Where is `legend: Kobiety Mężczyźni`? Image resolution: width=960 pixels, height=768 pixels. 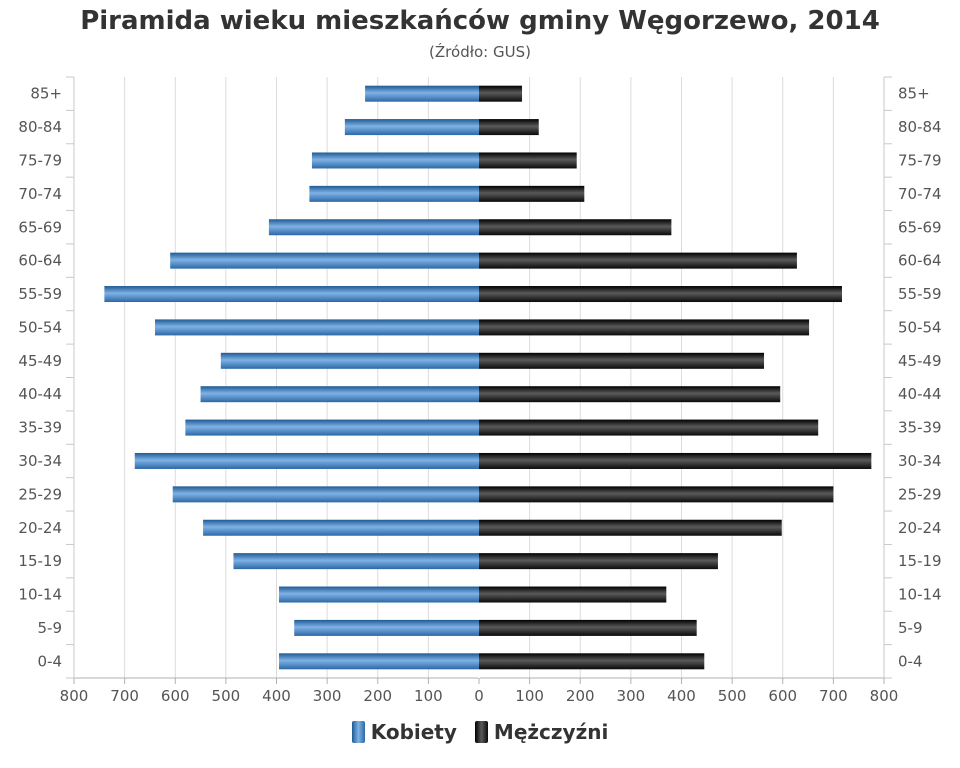
legend: Kobiety Mężczyźni is located at coordinates (480, 732).